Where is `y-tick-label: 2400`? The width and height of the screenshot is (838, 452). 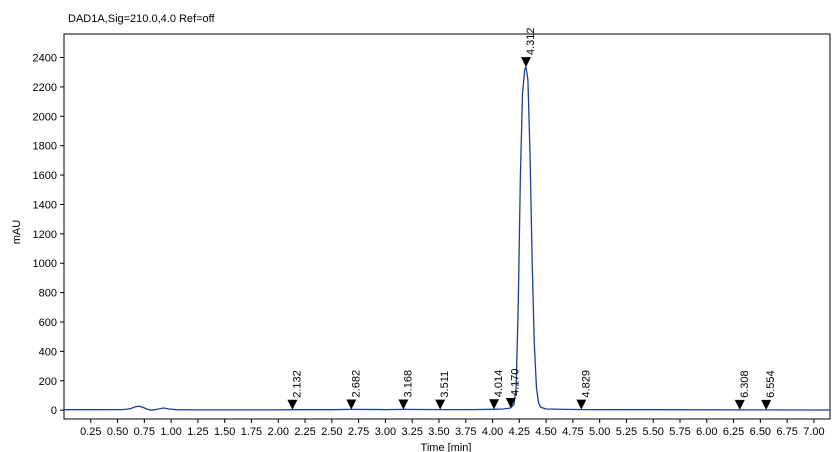
y-tick-label: 2400 is located at coordinates (45, 59).